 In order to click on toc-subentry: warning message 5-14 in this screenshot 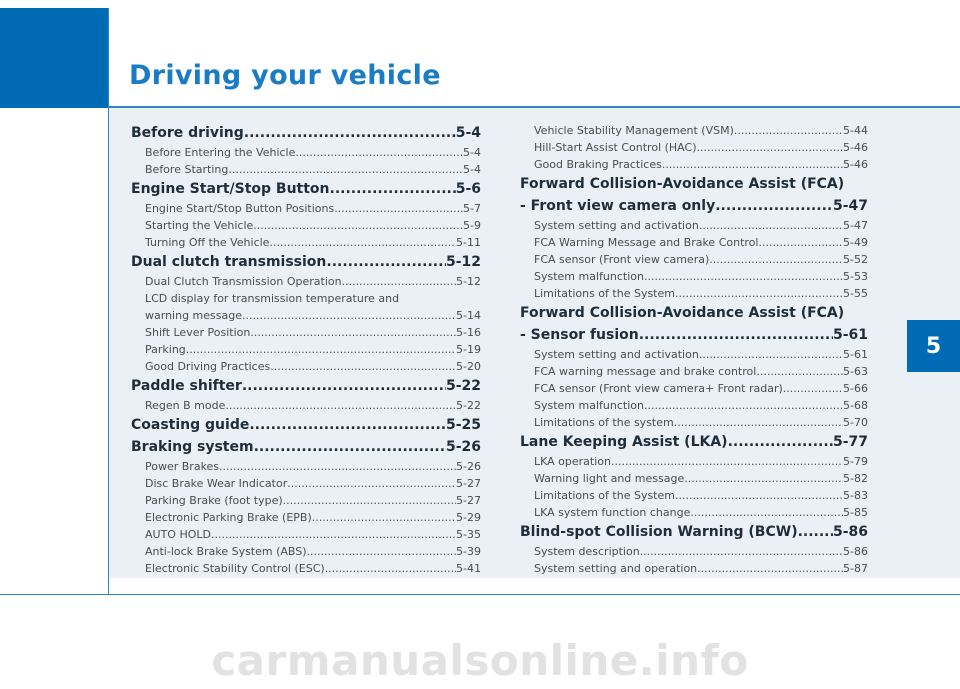, I will do `click(306, 315)`.